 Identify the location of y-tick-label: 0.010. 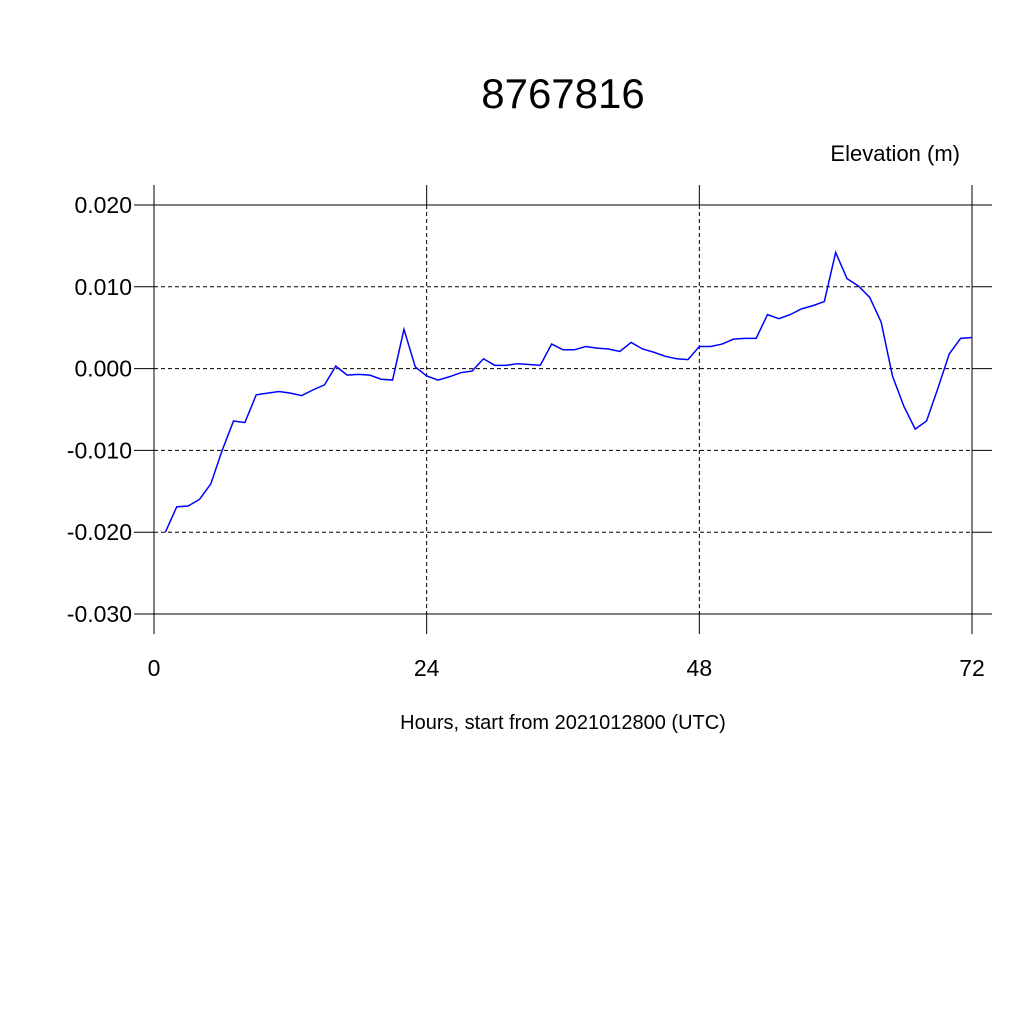
(103, 287).